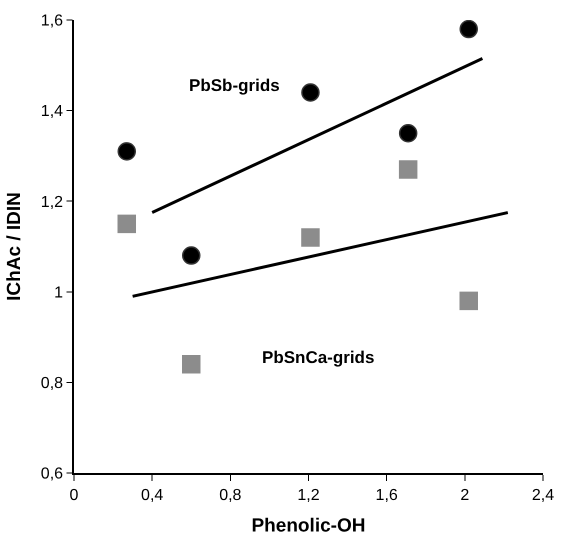 The width and height of the screenshot is (566, 544). What do you see at coordinates (318, 357) in the screenshot?
I see `annotation: PbSnCa-grids` at bounding box center [318, 357].